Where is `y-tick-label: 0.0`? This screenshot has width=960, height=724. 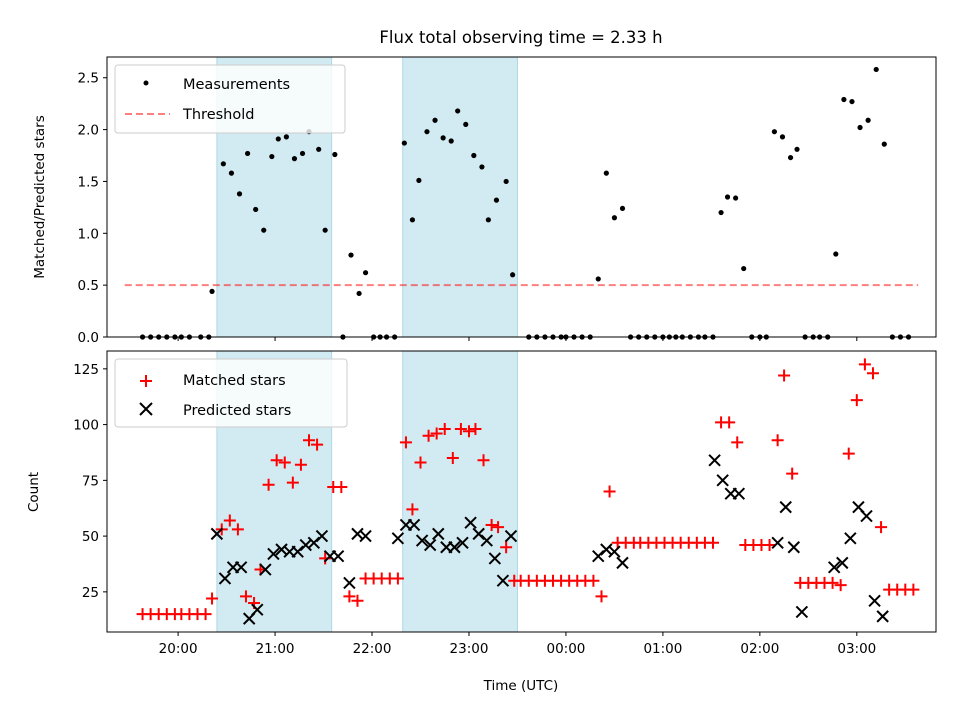
y-tick-label: 0.0 is located at coordinates (88, 338).